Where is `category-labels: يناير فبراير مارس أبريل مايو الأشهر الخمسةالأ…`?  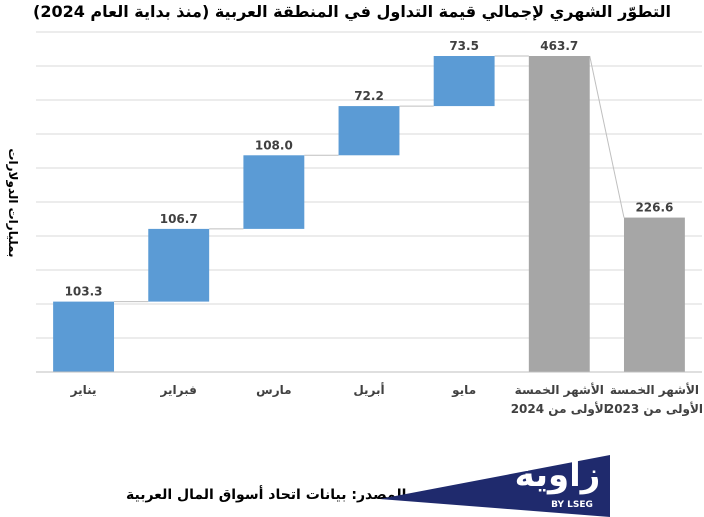 category-labels: يناير فبراير مارس أبريل مايو الأشهر الخمسةالأ… is located at coordinates (386, 399).